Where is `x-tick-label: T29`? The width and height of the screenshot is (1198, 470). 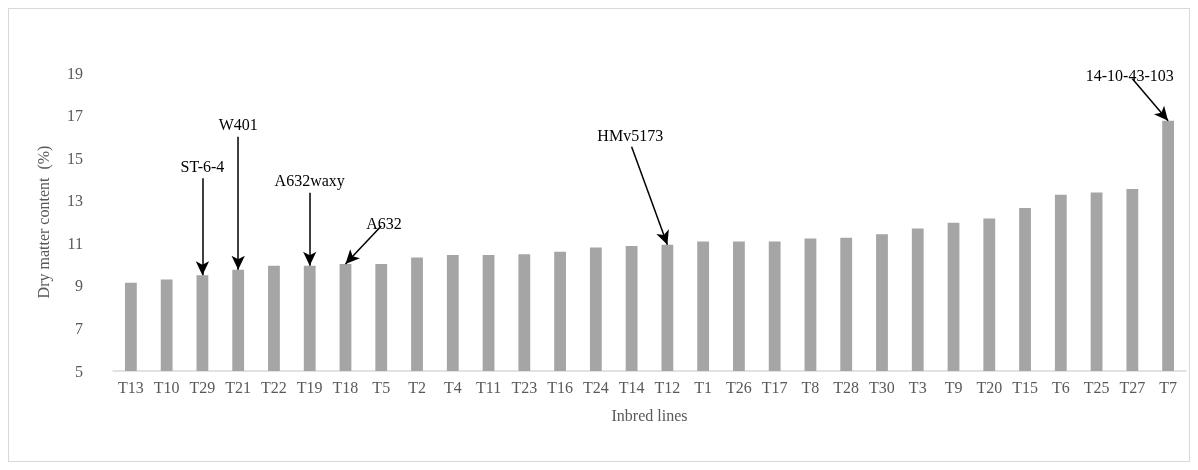 x-tick-label: T29 is located at coordinates (202, 387).